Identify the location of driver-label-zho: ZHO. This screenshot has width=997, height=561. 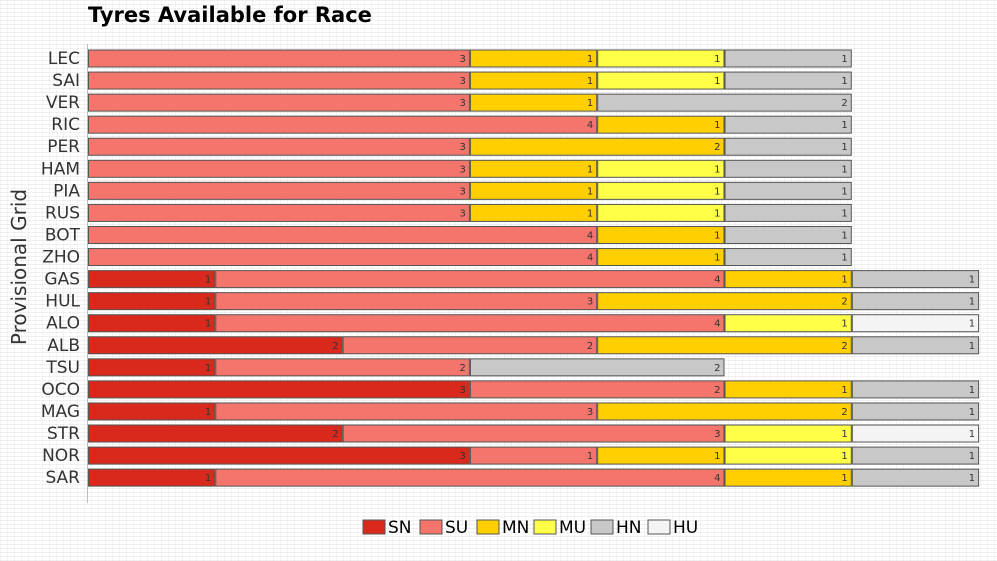
(61, 258).